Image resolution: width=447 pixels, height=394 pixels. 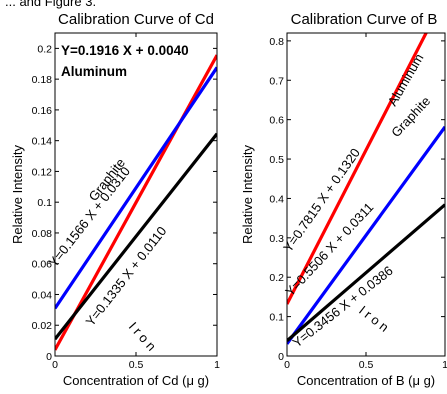 What do you see at coordinates (276, 42) in the screenshot?
I see `y-tick-label: 0.8` at bounding box center [276, 42].